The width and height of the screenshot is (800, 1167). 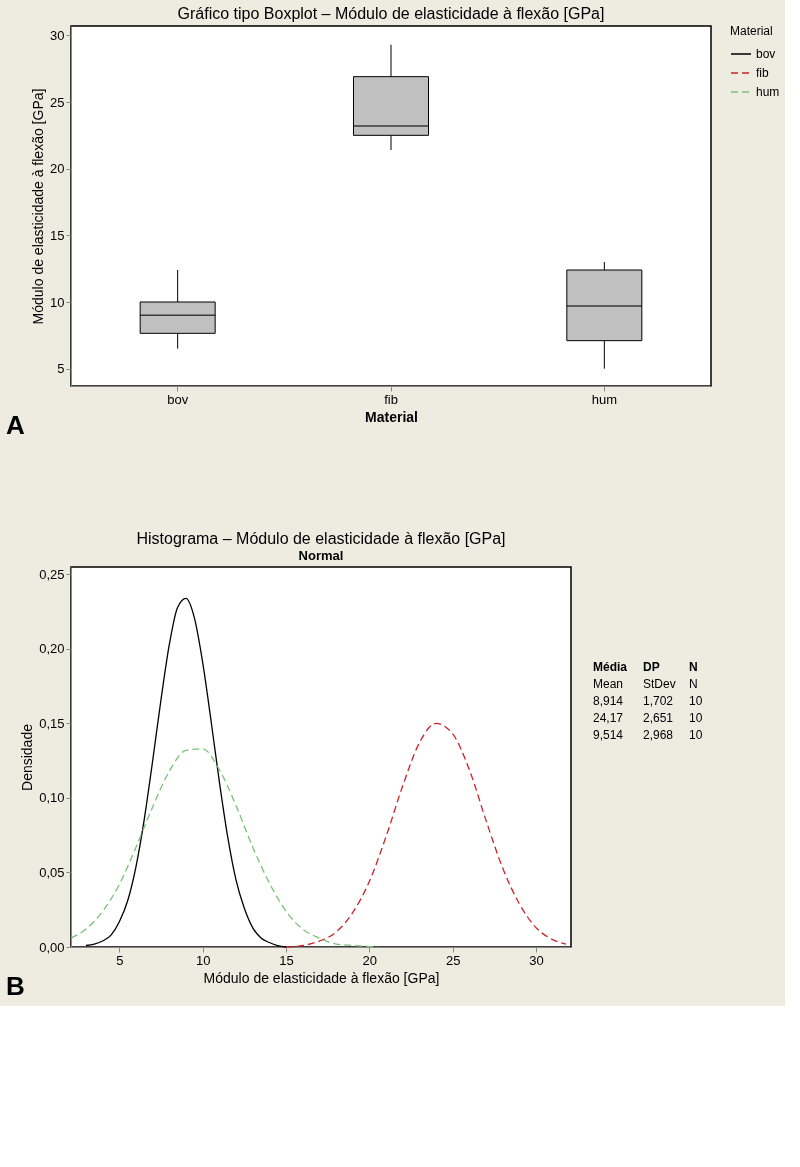 What do you see at coordinates (604, 399) in the screenshot?
I see `x-tick-label: hum` at bounding box center [604, 399].